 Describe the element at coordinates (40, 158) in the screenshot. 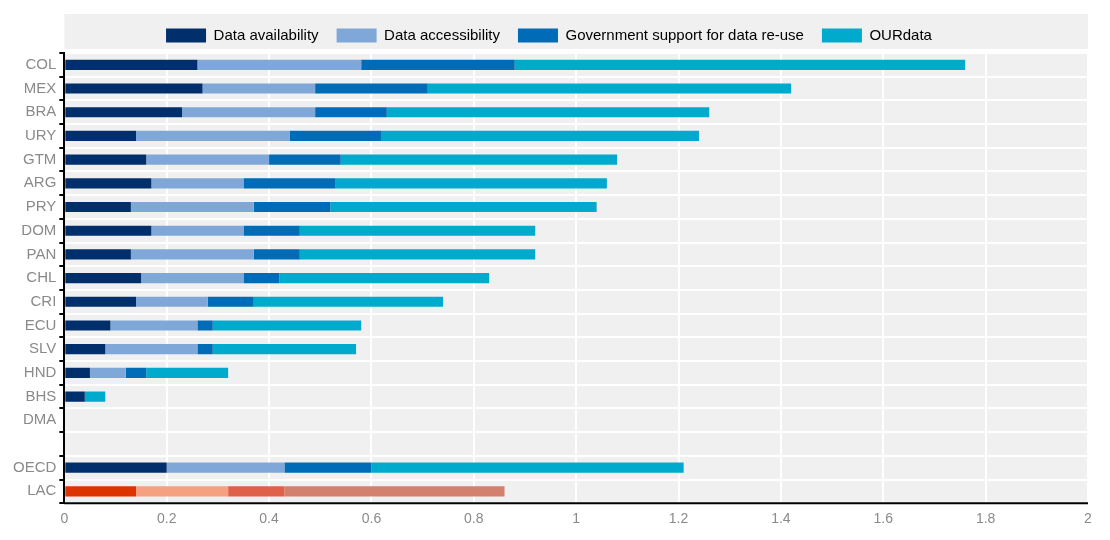

I see `y-tick-label: GTM` at that location.